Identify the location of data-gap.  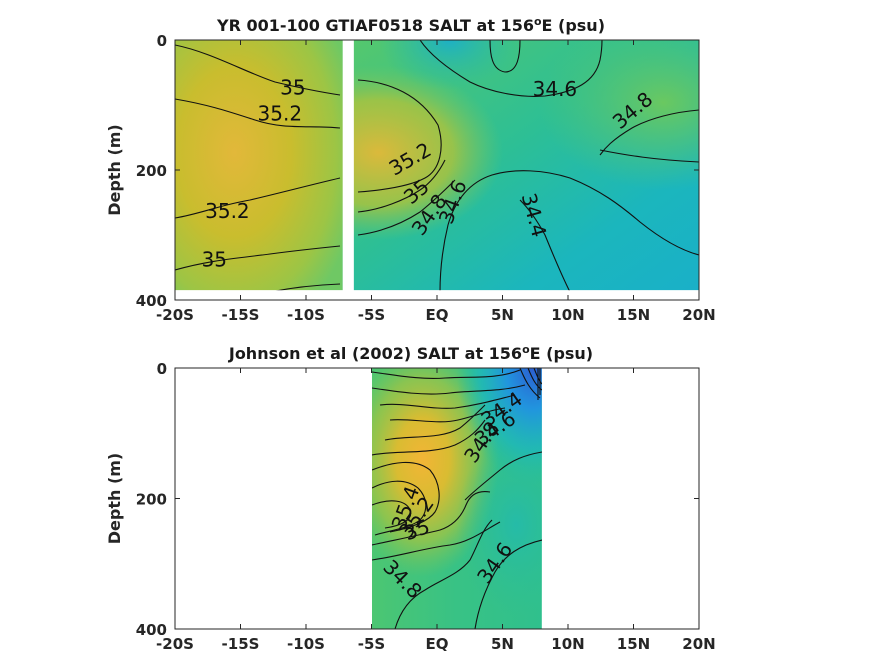
(348, 166).